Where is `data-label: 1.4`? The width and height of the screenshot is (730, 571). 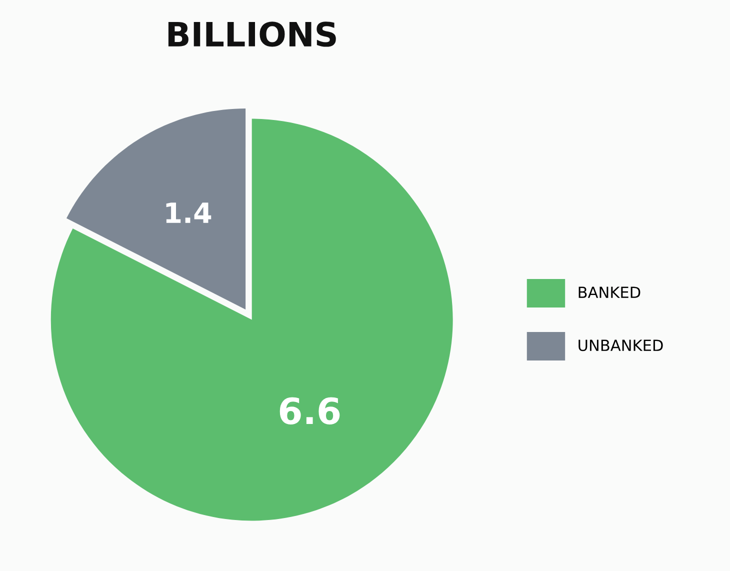 data-label: 1.4 is located at coordinates (189, 212).